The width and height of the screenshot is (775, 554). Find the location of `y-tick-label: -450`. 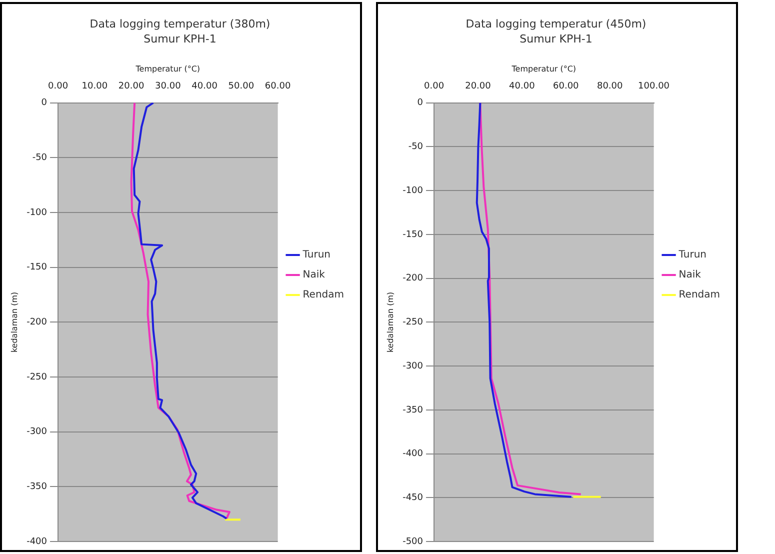

y-tick-label: -450 is located at coordinates (413, 498).